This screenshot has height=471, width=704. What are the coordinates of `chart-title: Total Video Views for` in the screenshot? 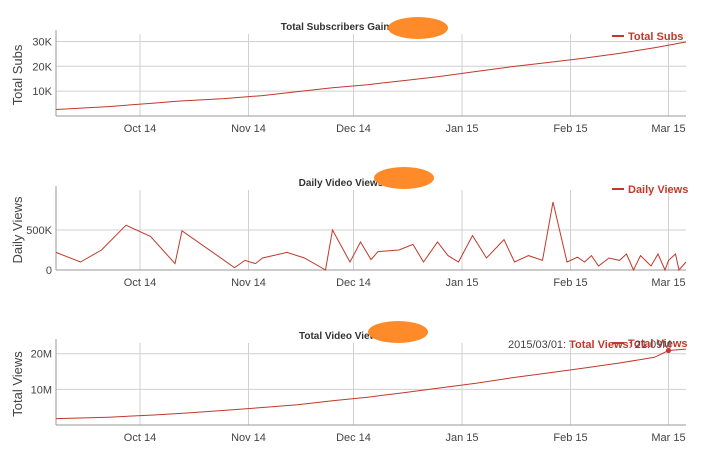 It's located at (349, 336).